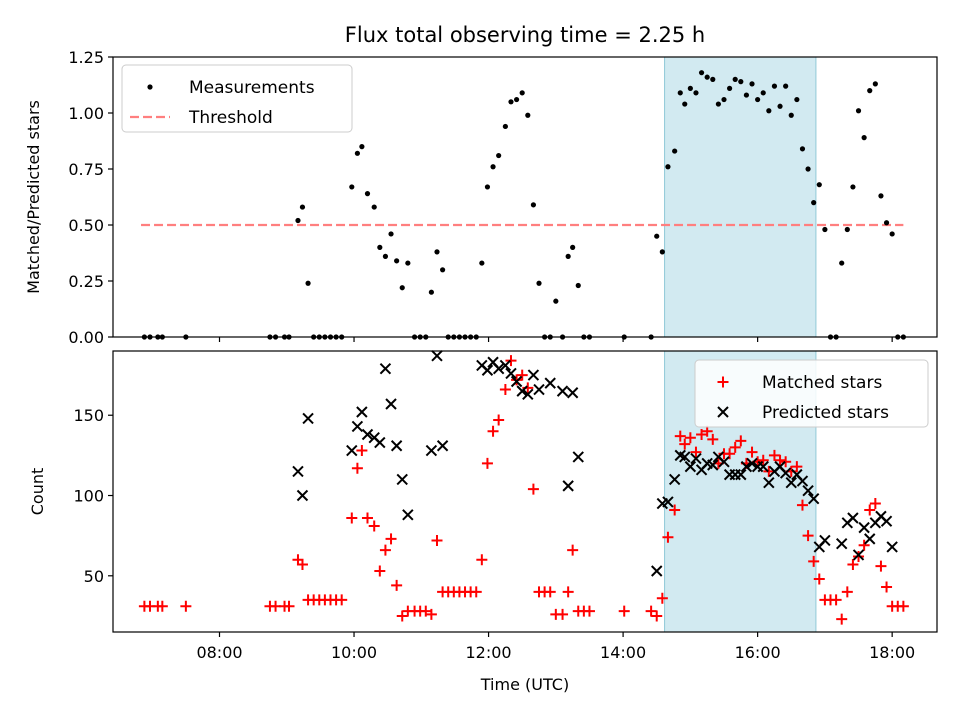 The image size is (960, 720). I want to click on legend-label: Matched stars, so click(822, 383).